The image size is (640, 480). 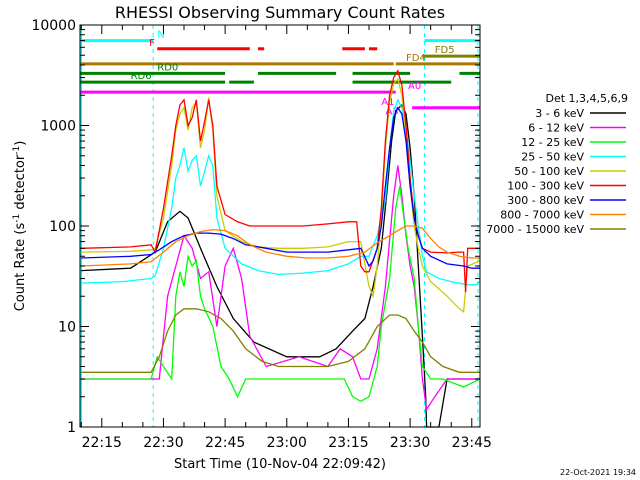 I want to click on flag-label-a0: A0, so click(x=414, y=86).